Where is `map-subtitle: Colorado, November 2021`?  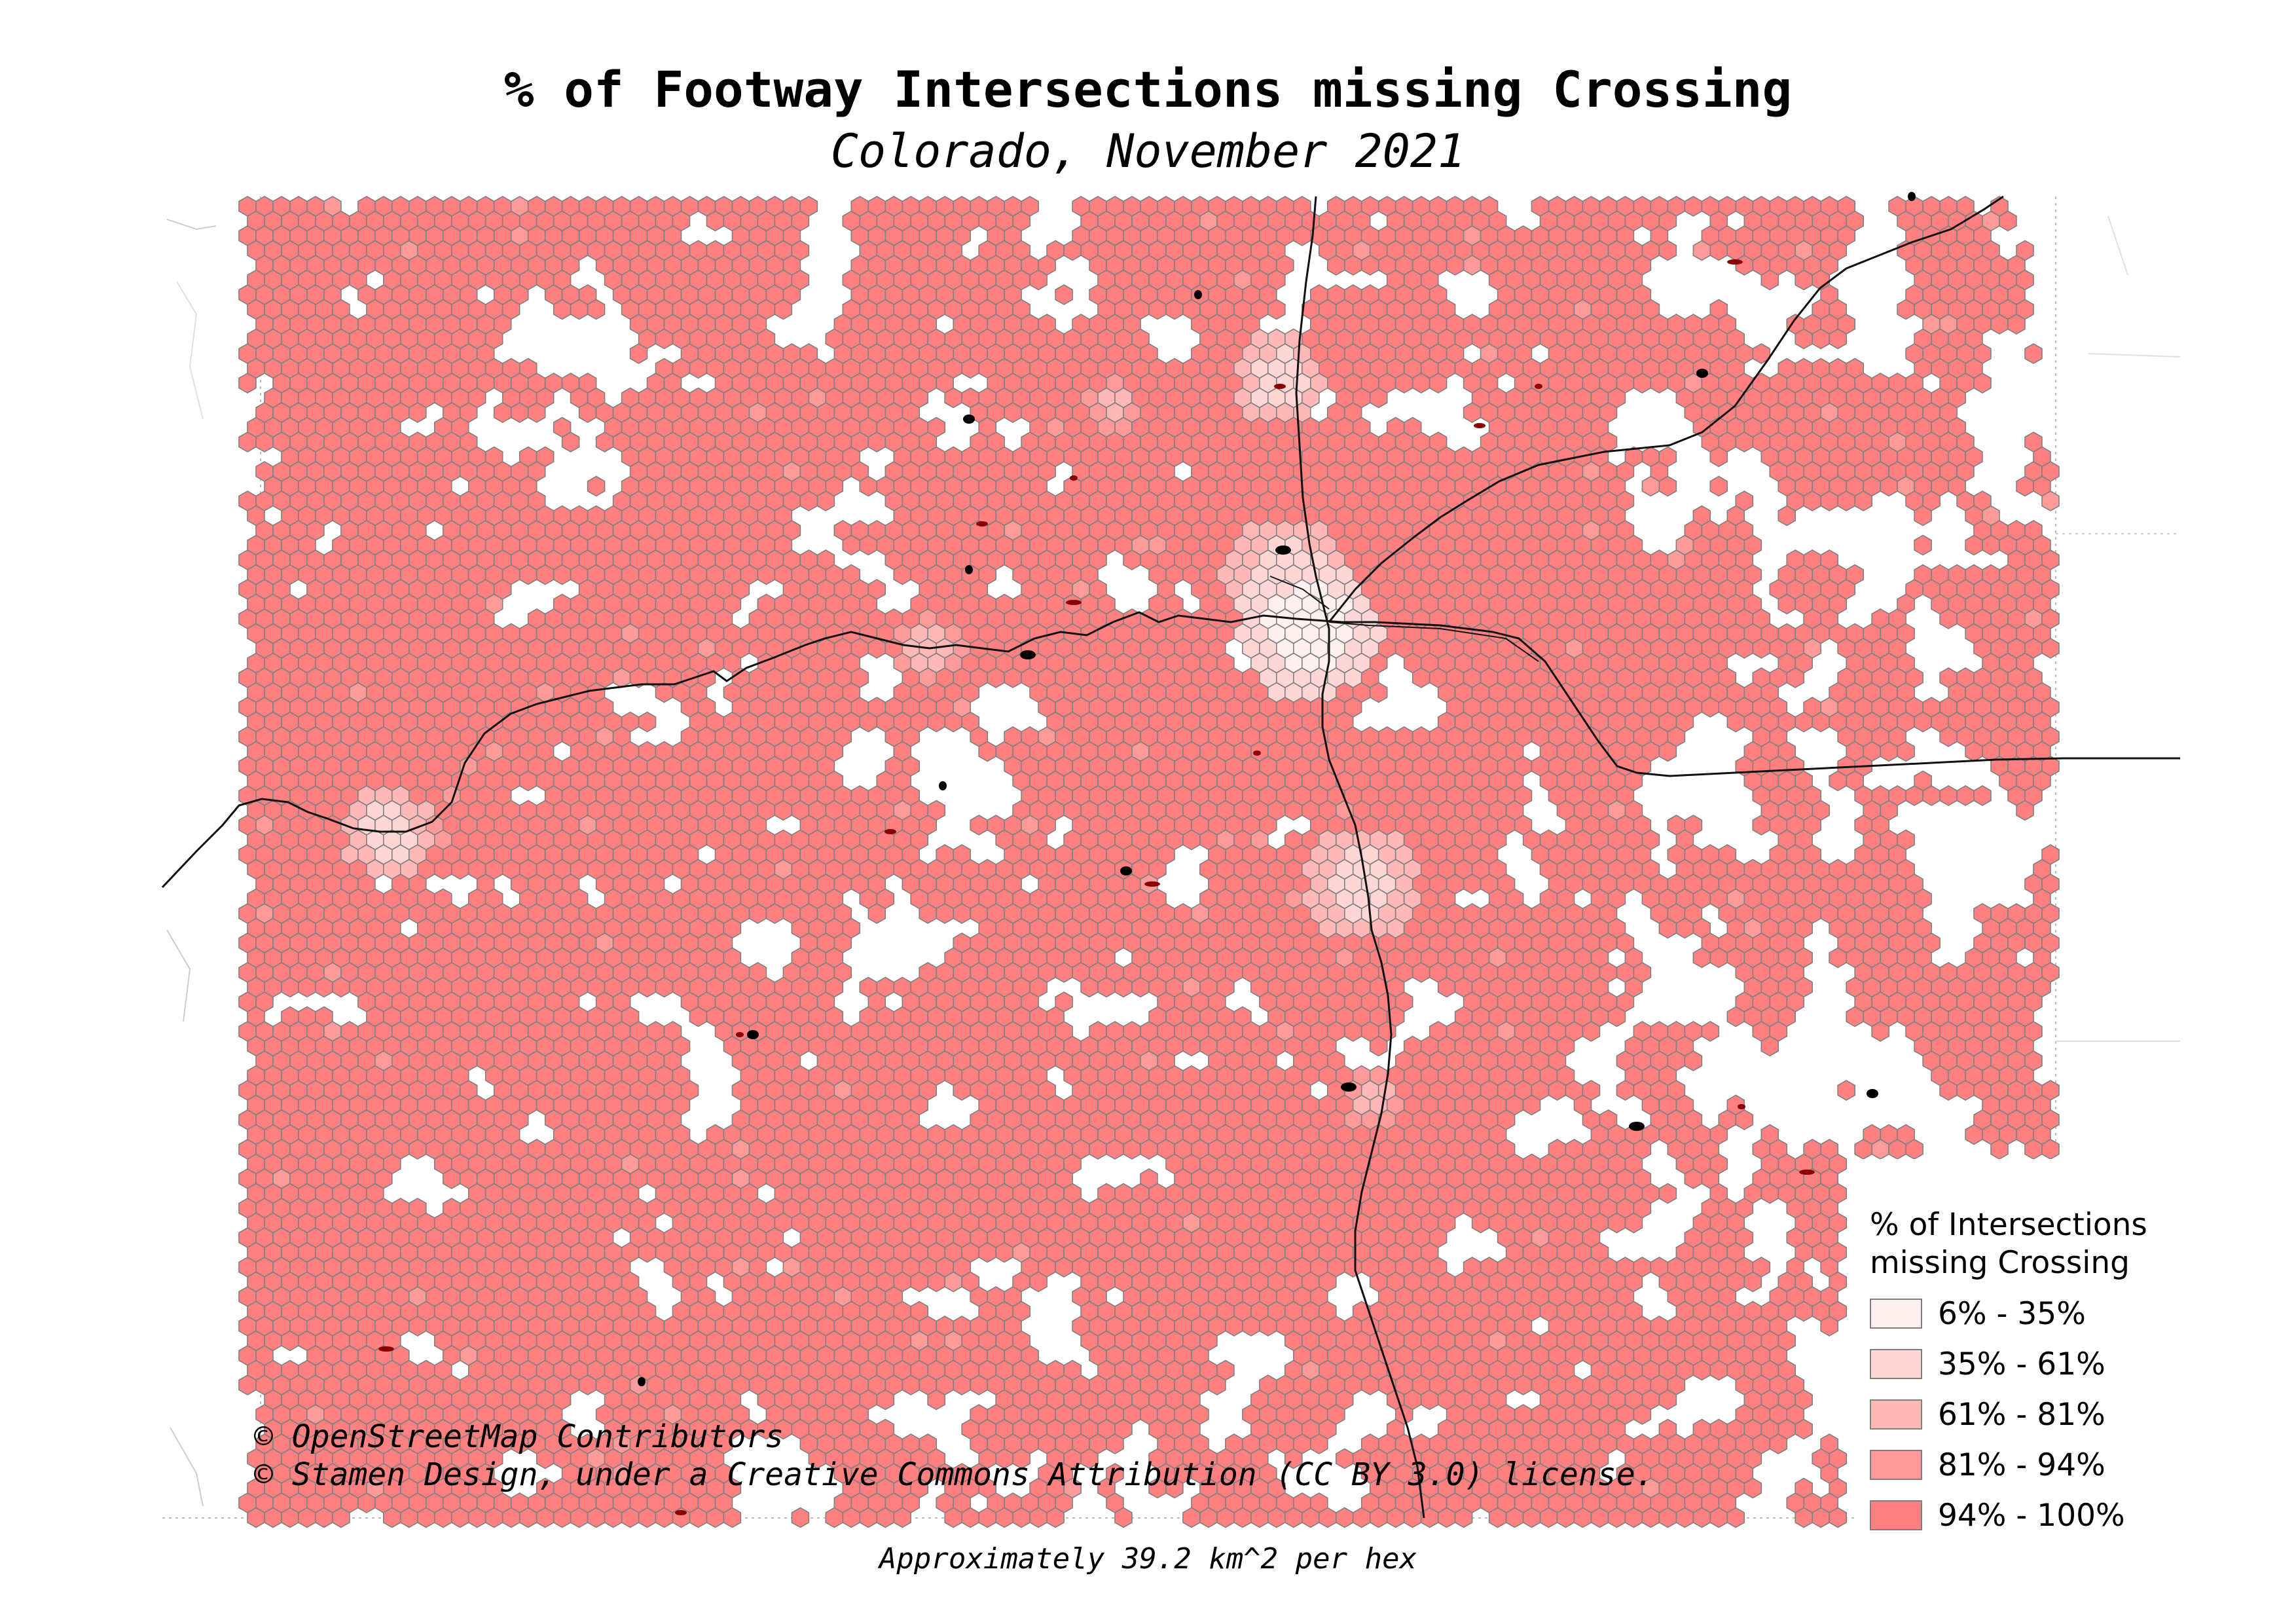
map-subtitle: Colorado, November 2021 is located at coordinates (1148, 151).